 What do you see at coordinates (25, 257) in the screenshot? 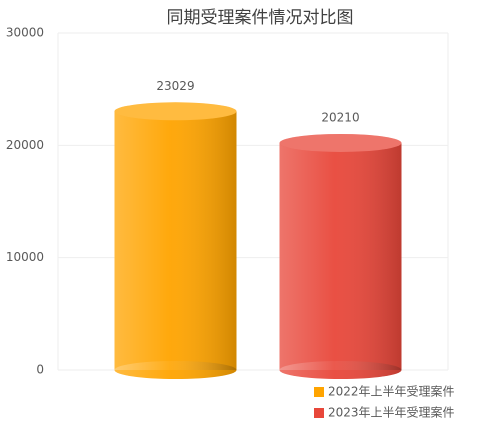
I see `y-tick-label: 10000` at bounding box center [25, 257].